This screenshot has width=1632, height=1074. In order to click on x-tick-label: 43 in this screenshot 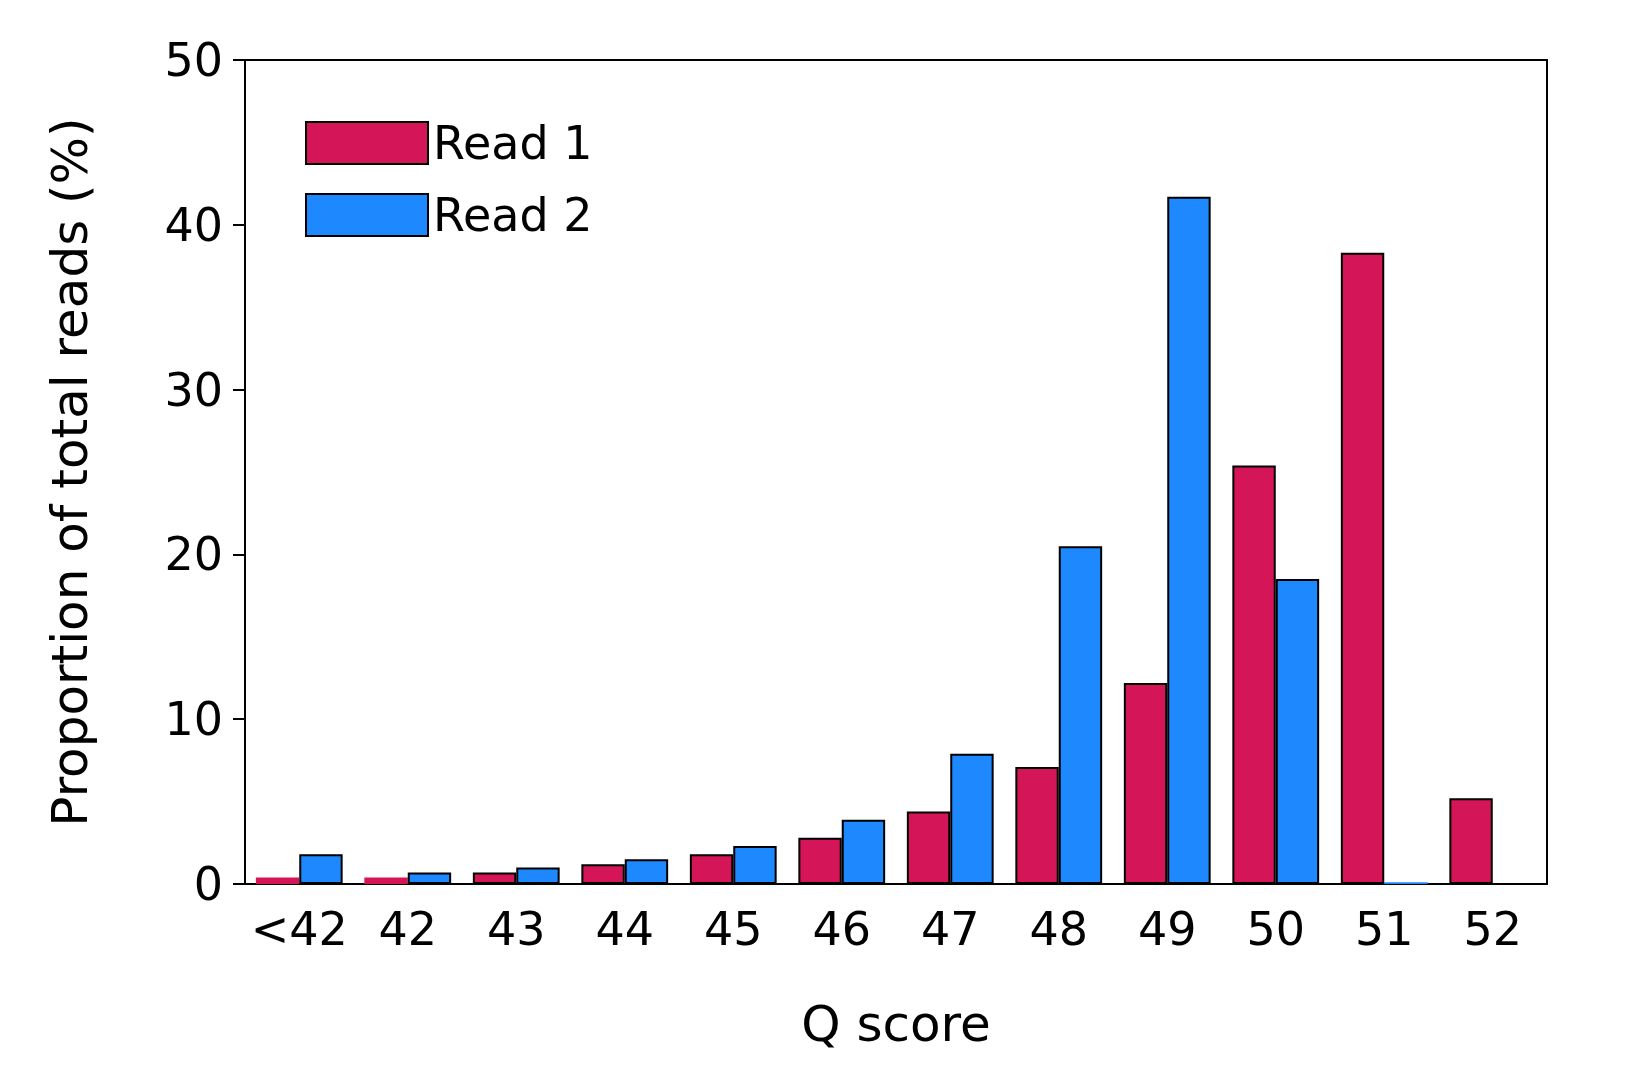, I will do `click(516, 929)`.